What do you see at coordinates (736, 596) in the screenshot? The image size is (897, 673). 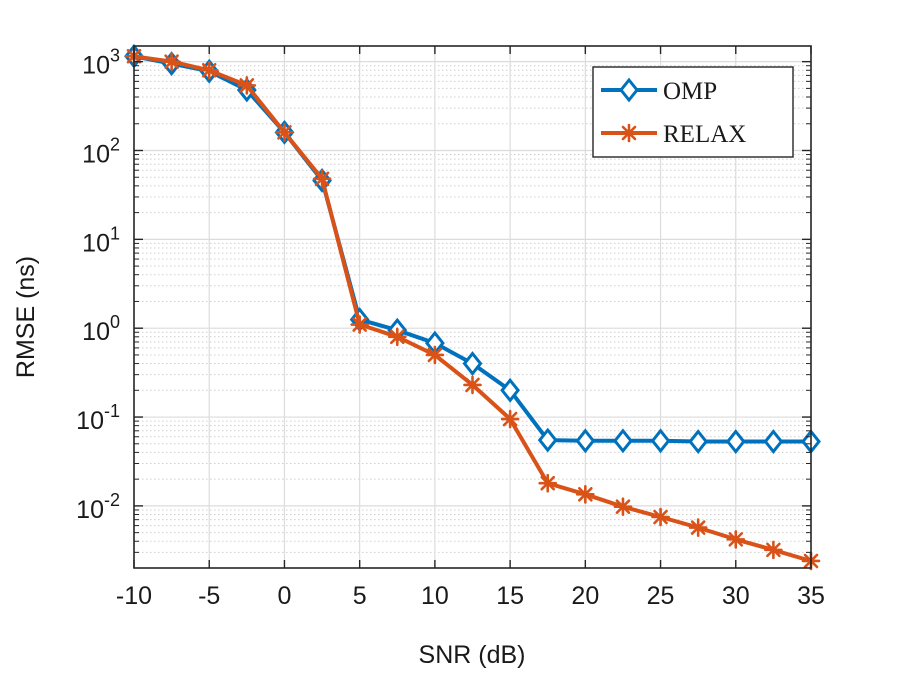 I see `x-tick-label: 30` at bounding box center [736, 596].